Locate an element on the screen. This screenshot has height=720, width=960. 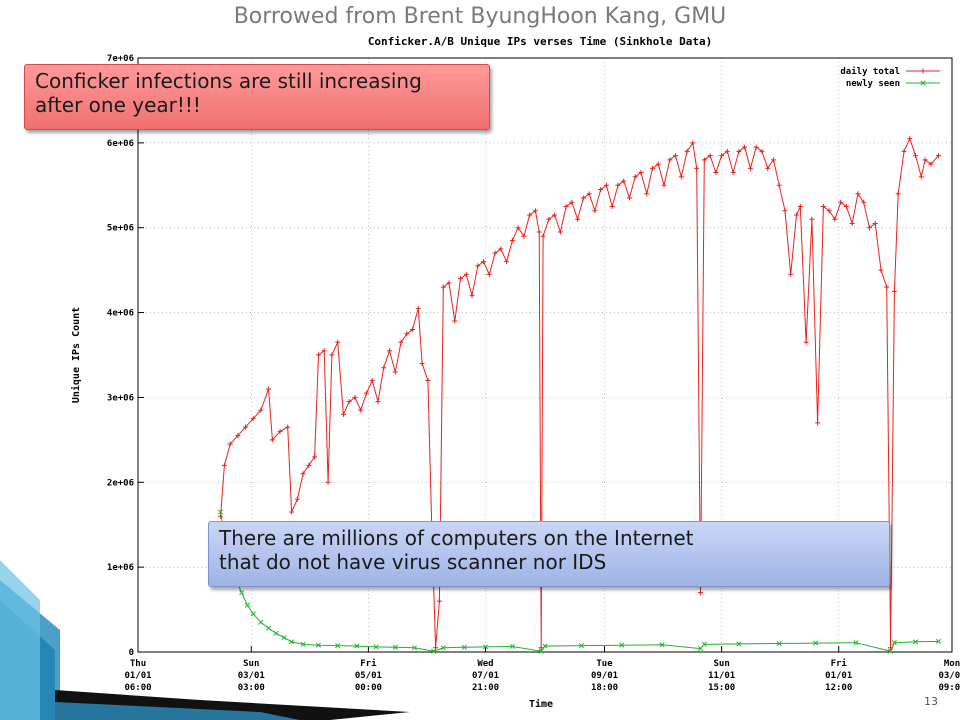
x-tick-label: Fri is located at coordinates (368, 663).